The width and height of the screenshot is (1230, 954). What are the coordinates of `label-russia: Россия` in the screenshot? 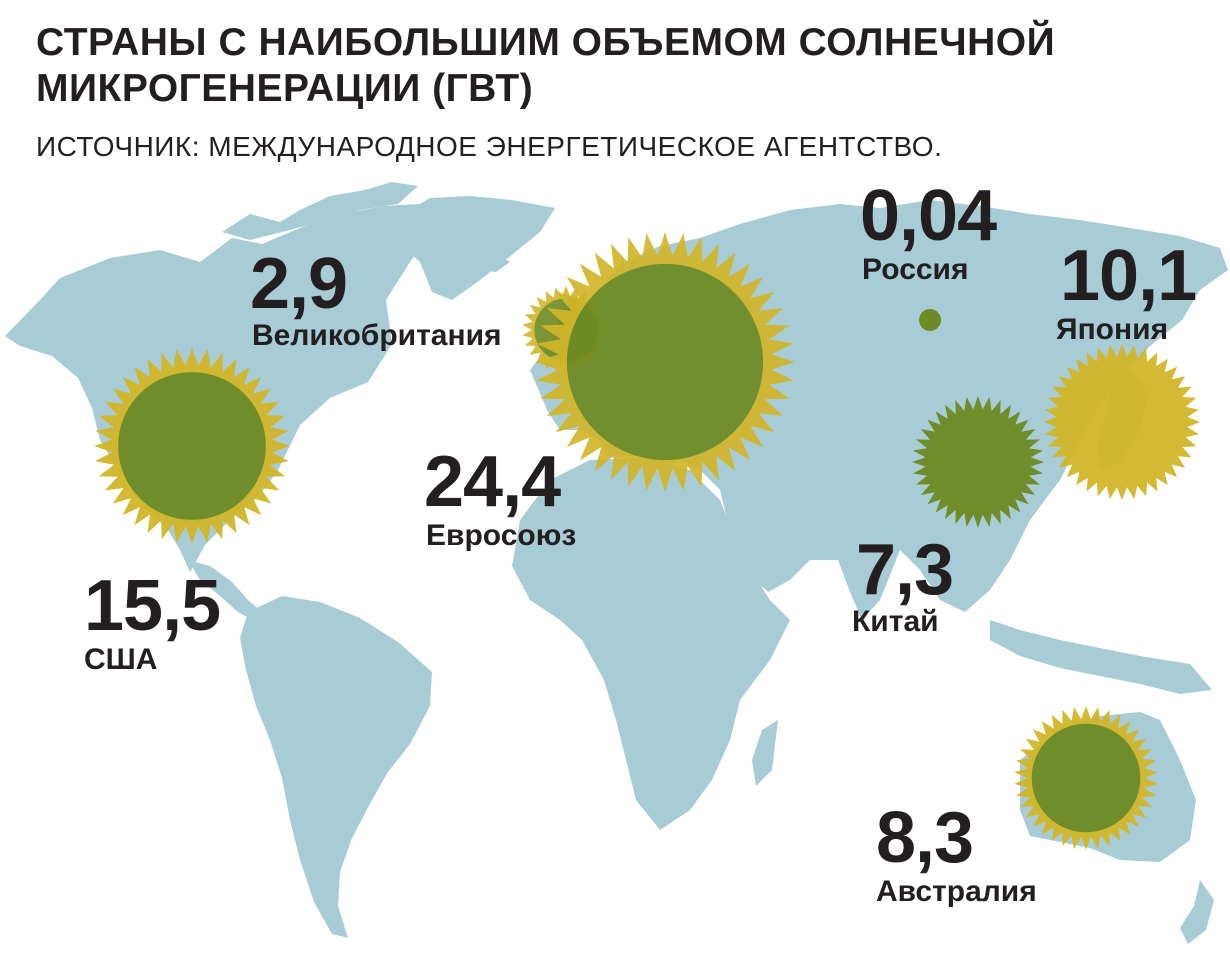 It's located at (915, 269).